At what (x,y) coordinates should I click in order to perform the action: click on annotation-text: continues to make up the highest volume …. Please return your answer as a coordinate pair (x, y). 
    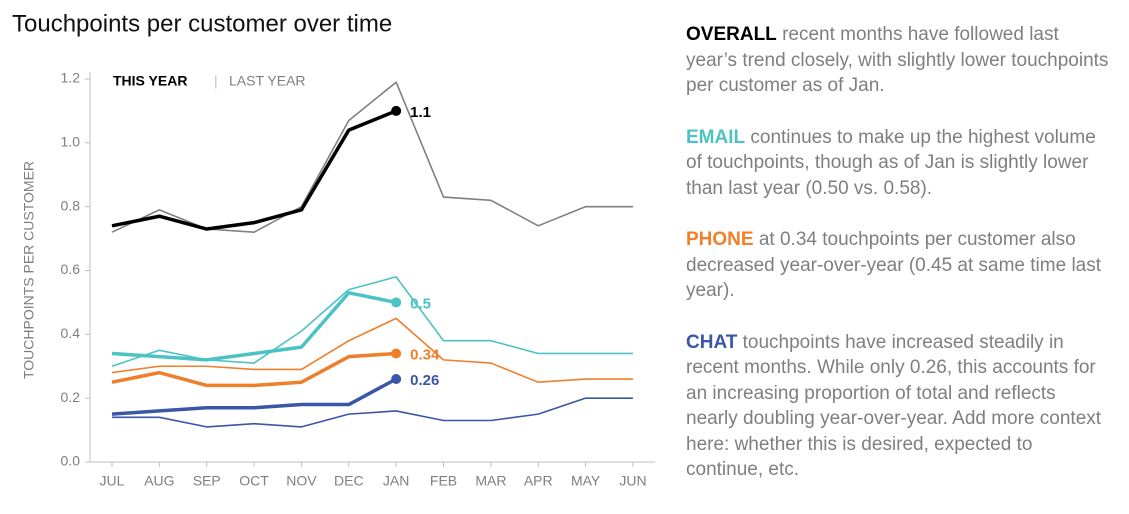
    Looking at the image, I should click on (891, 162).